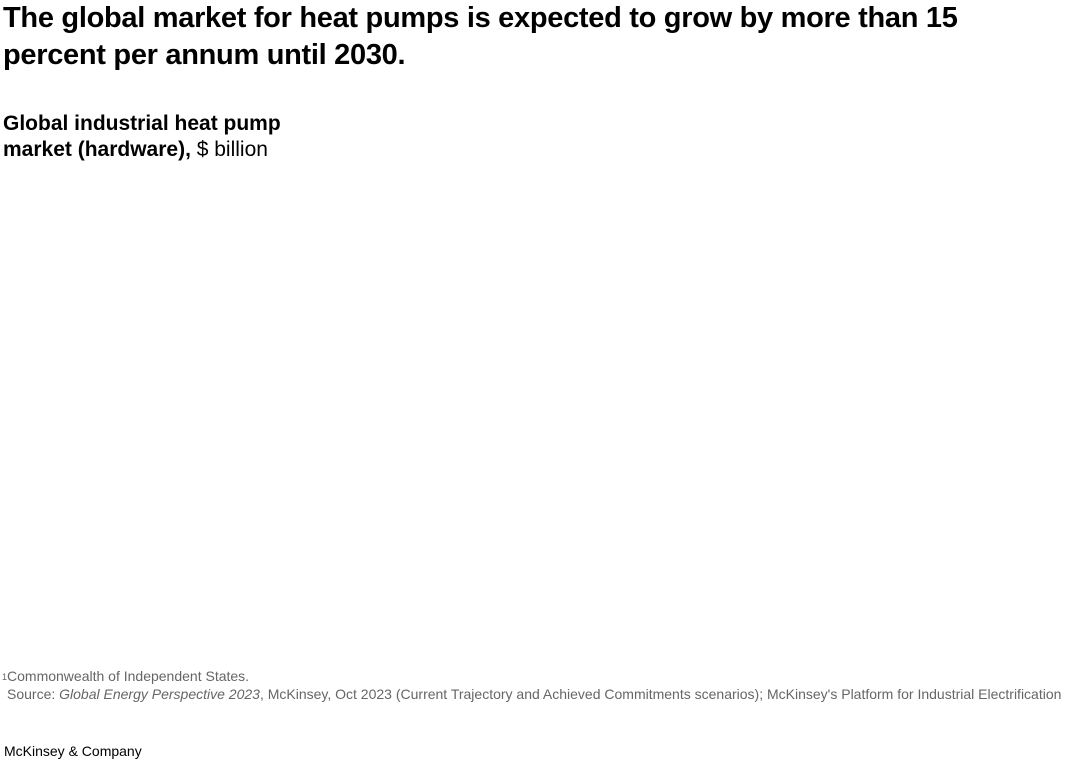 The width and height of the screenshot is (1080, 765). I want to click on footnote-marker: 1, so click(5, 677).